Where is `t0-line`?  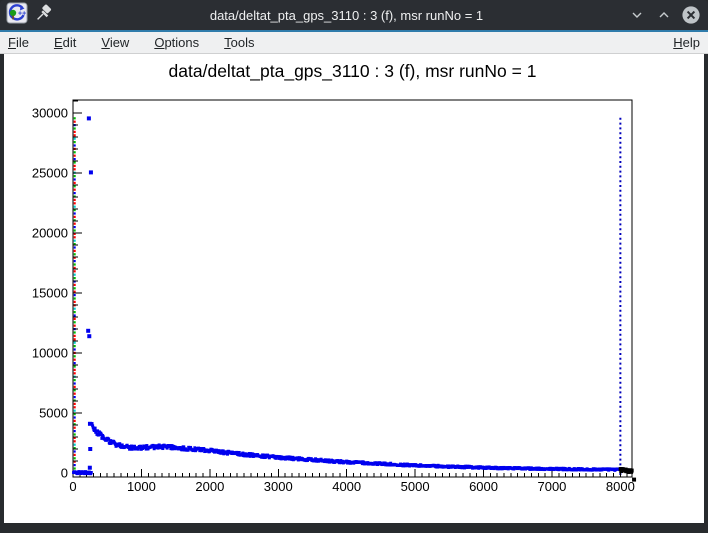
t0-line is located at coordinates (74, 295).